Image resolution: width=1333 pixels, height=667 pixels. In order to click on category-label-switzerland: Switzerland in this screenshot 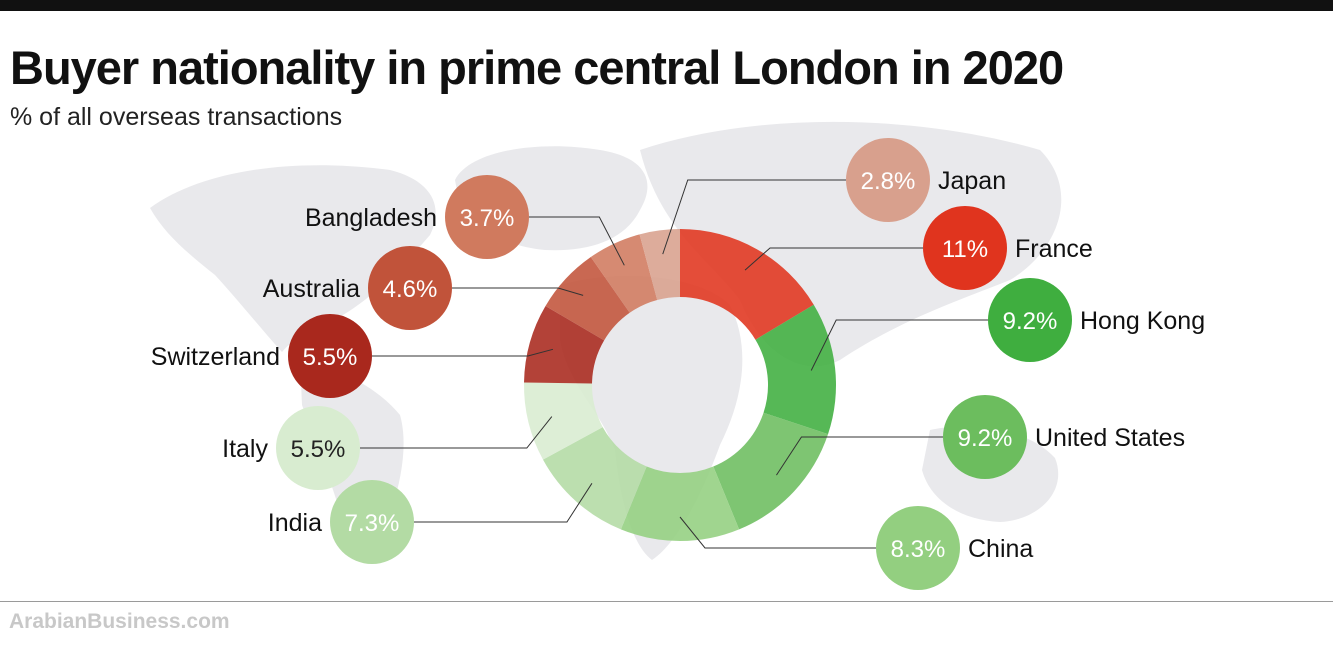, I will do `click(215, 357)`.